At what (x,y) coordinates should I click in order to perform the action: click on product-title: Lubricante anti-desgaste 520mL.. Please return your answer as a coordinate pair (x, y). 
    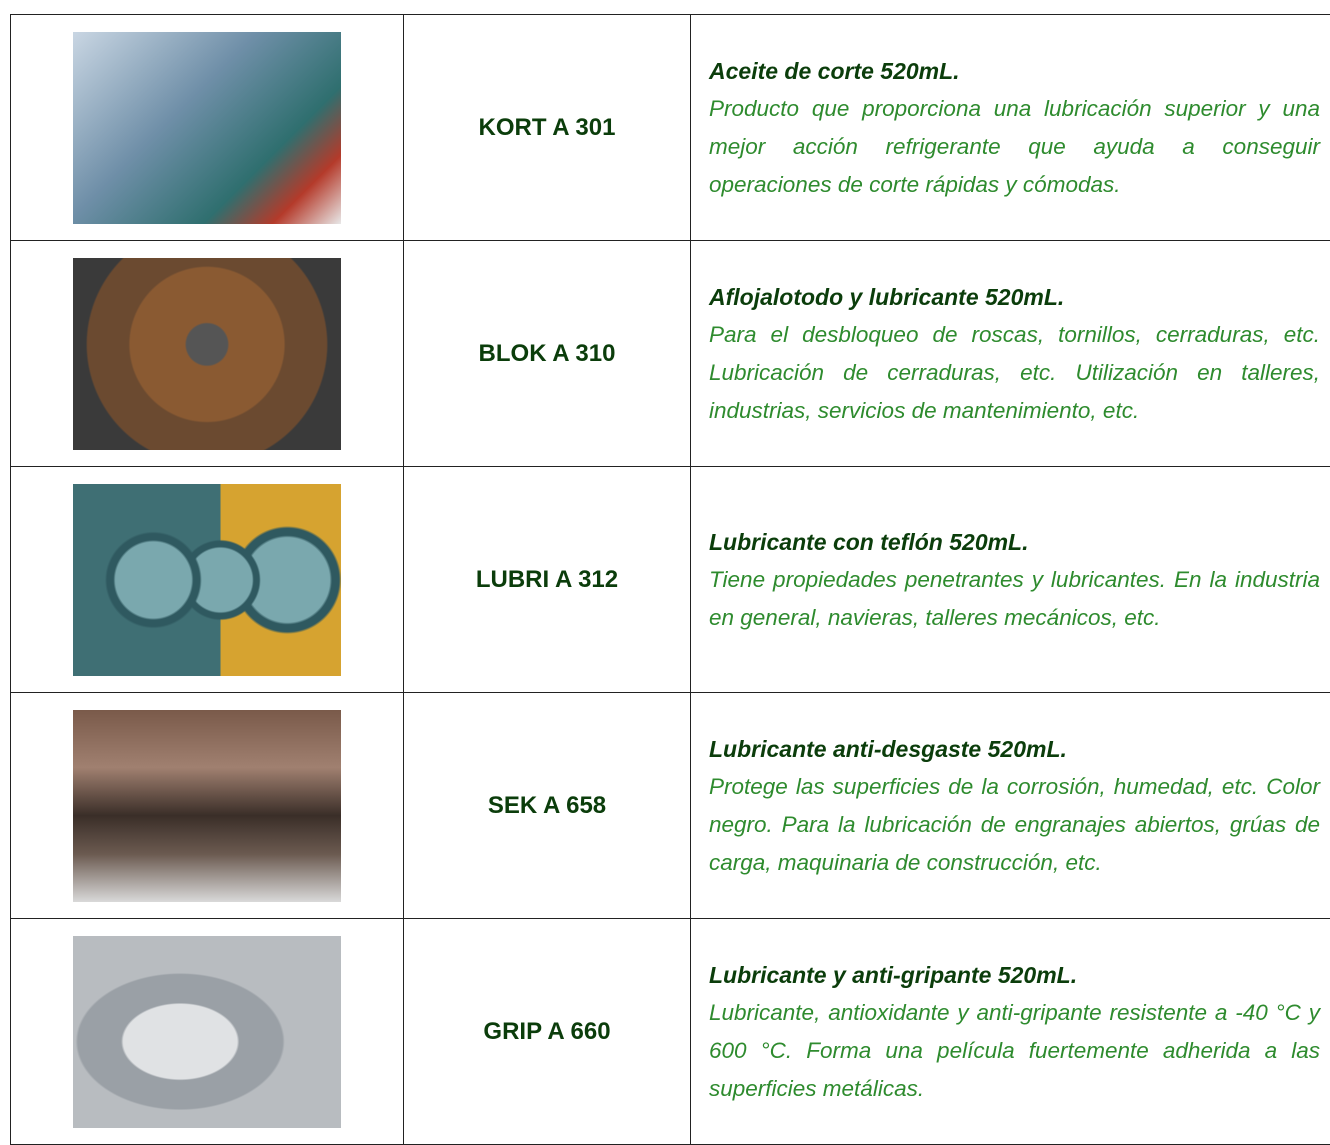
    Looking at the image, I should click on (1014, 749).